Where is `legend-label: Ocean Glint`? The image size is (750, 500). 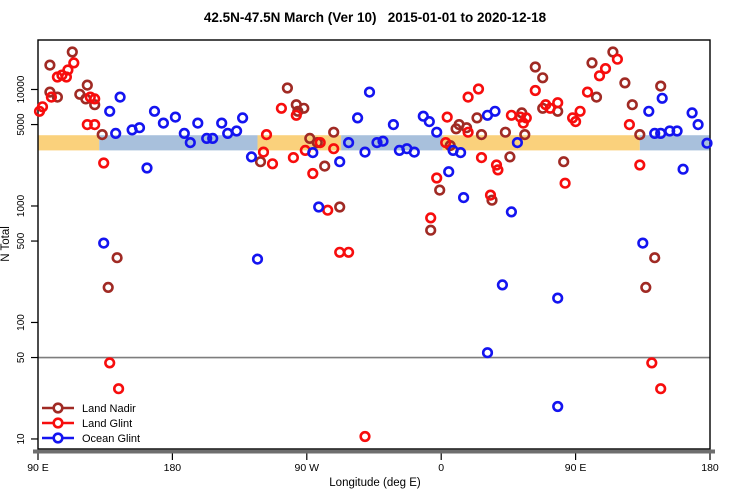
legend-label: Ocean Glint is located at coordinates (111, 439).